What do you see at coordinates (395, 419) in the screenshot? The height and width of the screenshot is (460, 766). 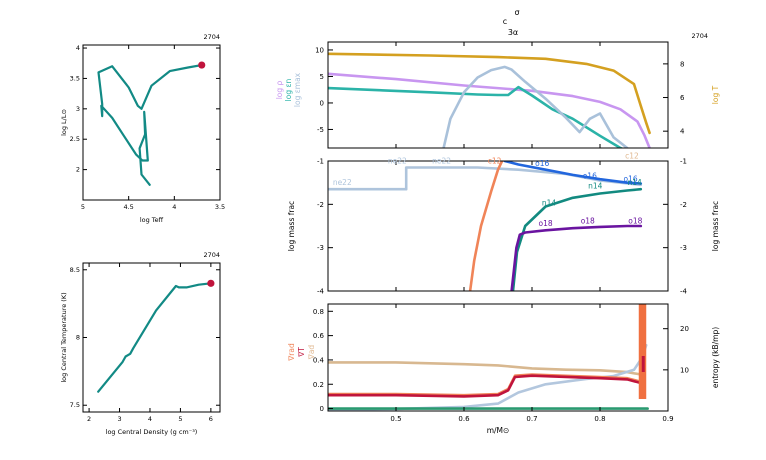 I see `gradients-xtick-label: 0.5` at bounding box center [395, 419].